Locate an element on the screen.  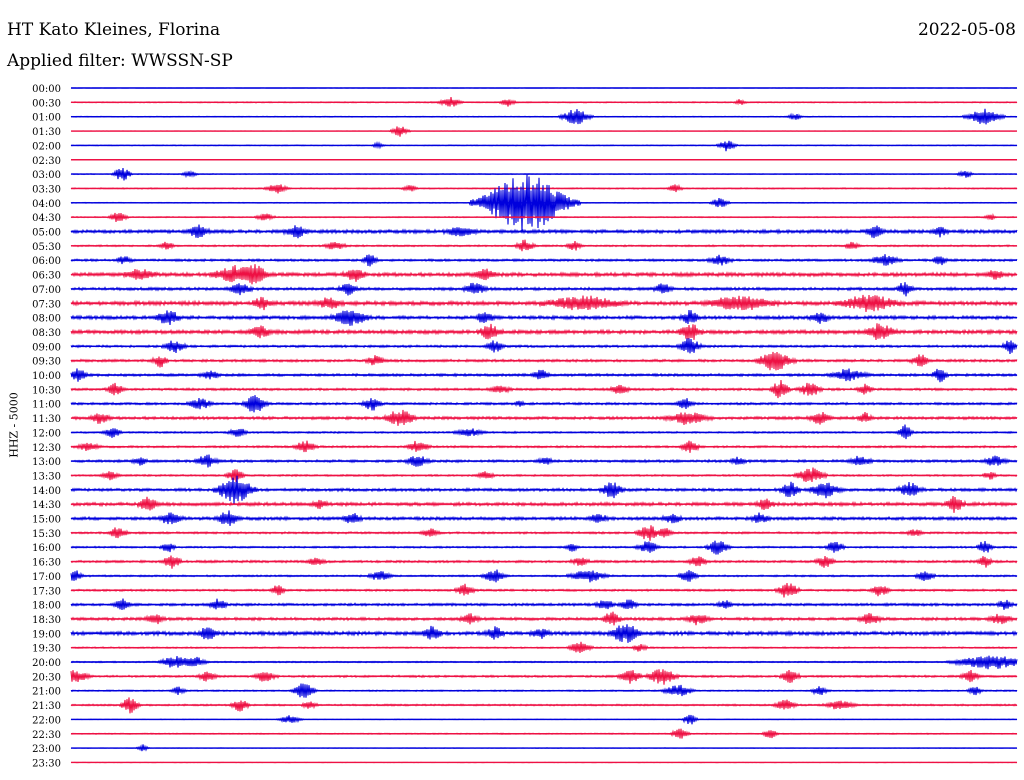
time-label: 21:00 is located at coordinates (46, 692).